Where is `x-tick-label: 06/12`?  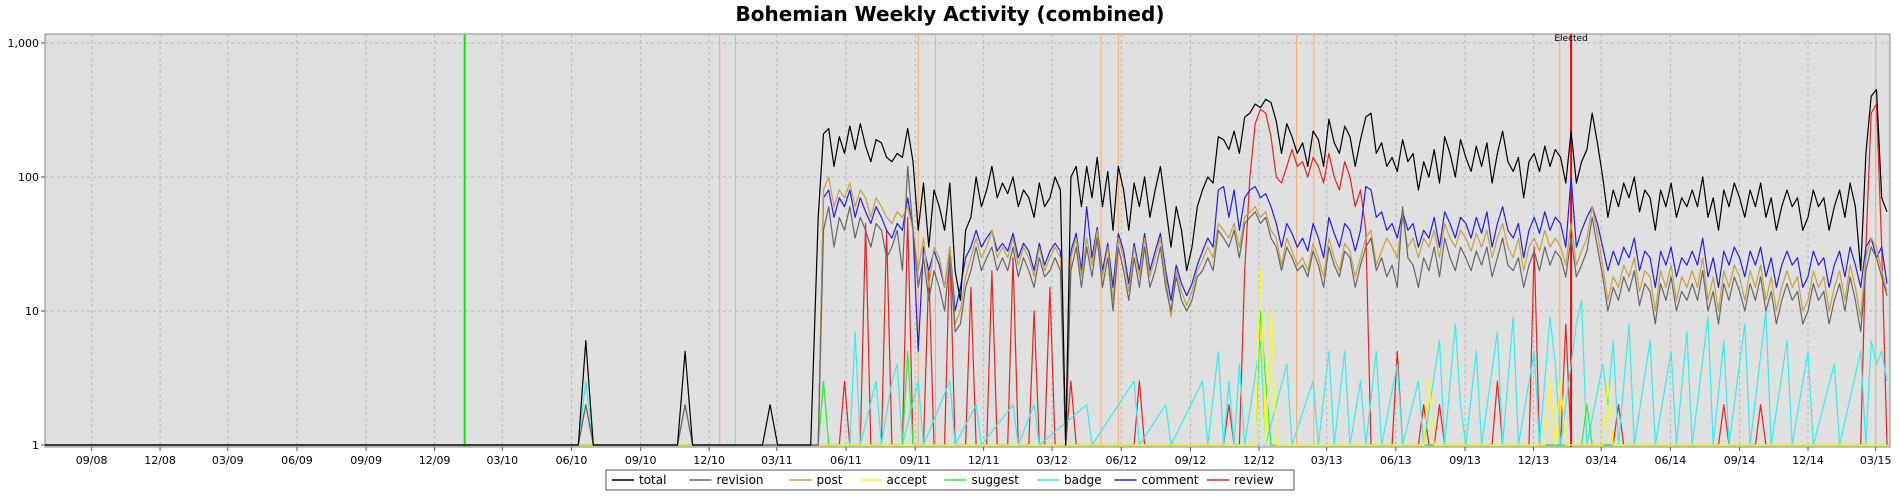 x-tick-label: 06/12 is located at coordinates (1121, 460).